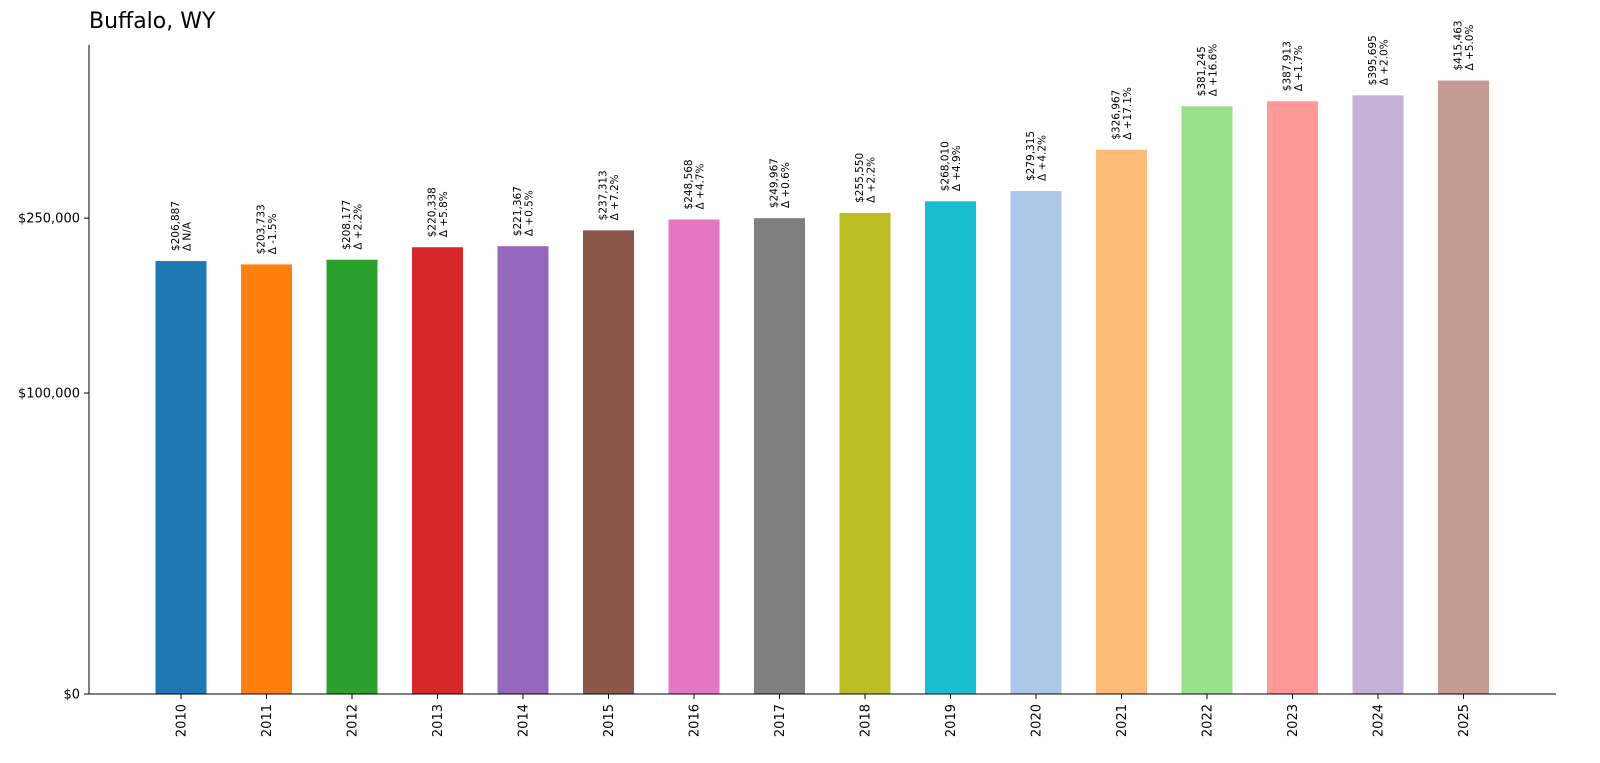 The width and height of the screenshot is (1600, 763). I want to click on bar-change-label: Δ +2.0%, so click(1385, 62).